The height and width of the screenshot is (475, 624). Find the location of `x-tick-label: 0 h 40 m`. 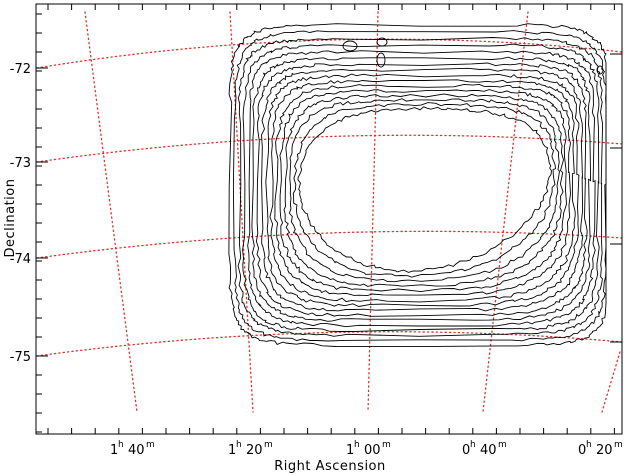

x-tick-label: 0 h 40 m is located at coordinates (484, 449).